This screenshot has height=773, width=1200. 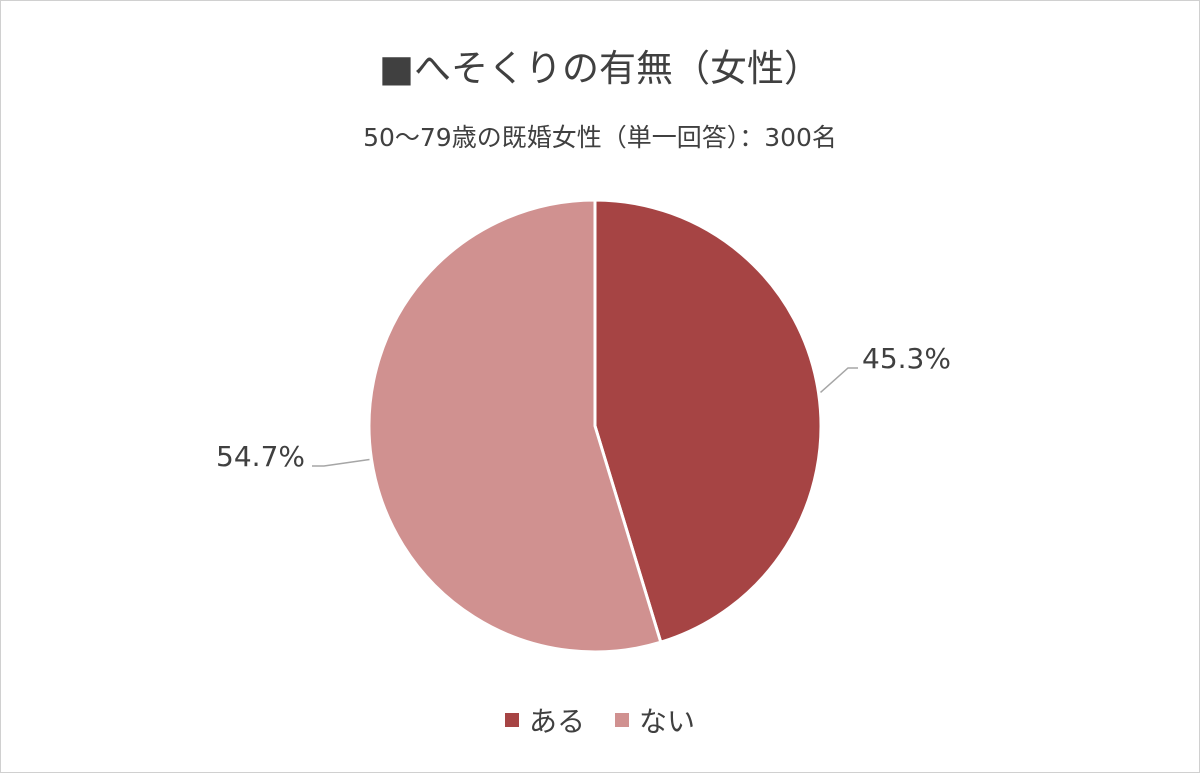 I want to click on chart-subtitle: 50～79歳の既婚女性（単一回答）：300名, so click(x=600, y=137).